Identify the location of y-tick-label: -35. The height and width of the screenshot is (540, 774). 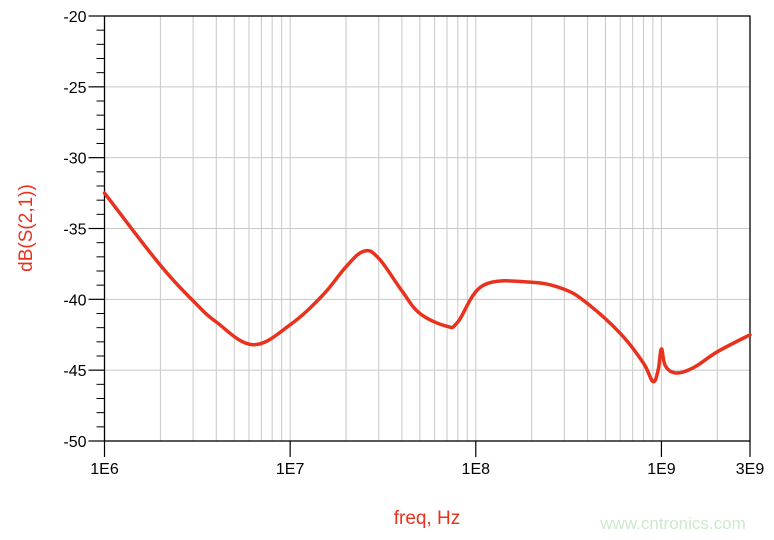
(74, 230).